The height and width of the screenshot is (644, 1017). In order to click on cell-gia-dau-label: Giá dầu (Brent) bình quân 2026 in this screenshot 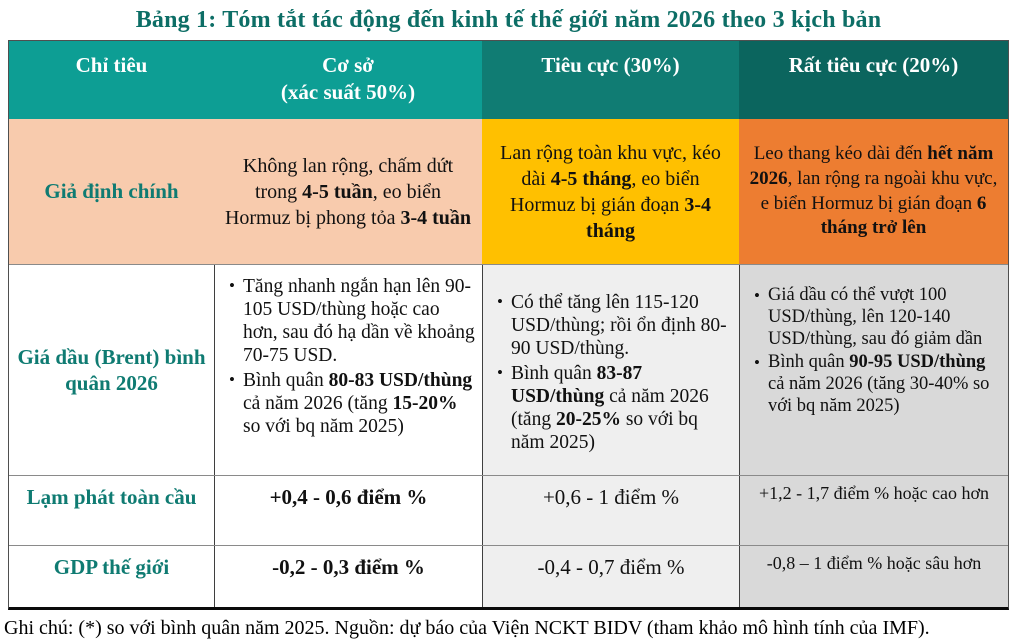, I will do `click(111, 370)`.